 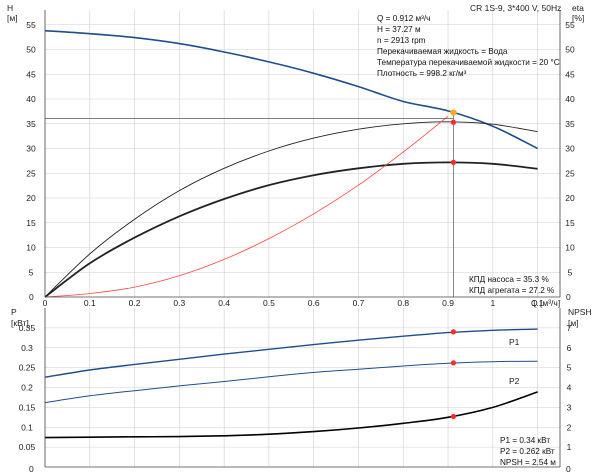 What do you see at coordinates (570, 198) in the screenshot?
I see `top-right-tick-label: 20` at bounding box center [570, 198].